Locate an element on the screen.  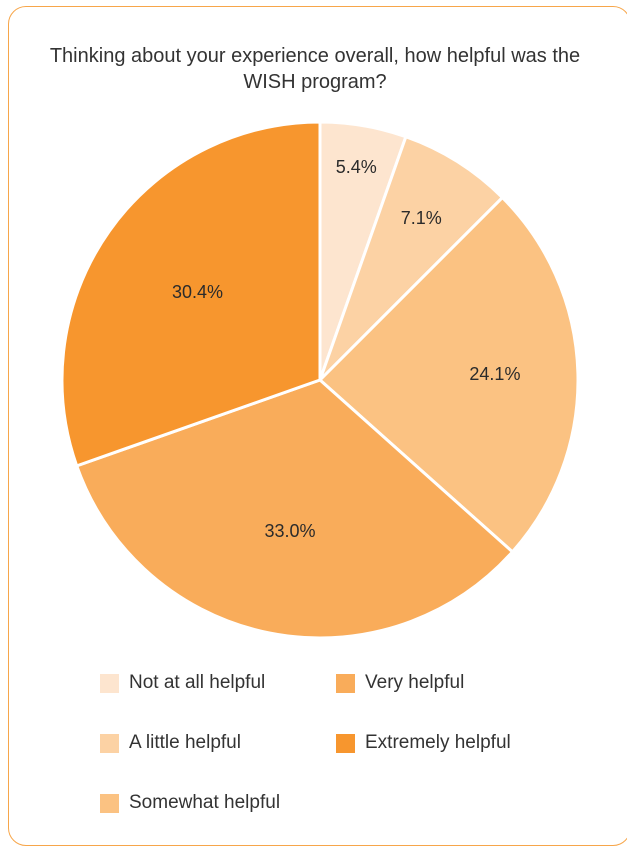
legend-label-a-little-helpful: A little helpful is located at coordinates (185, 742).